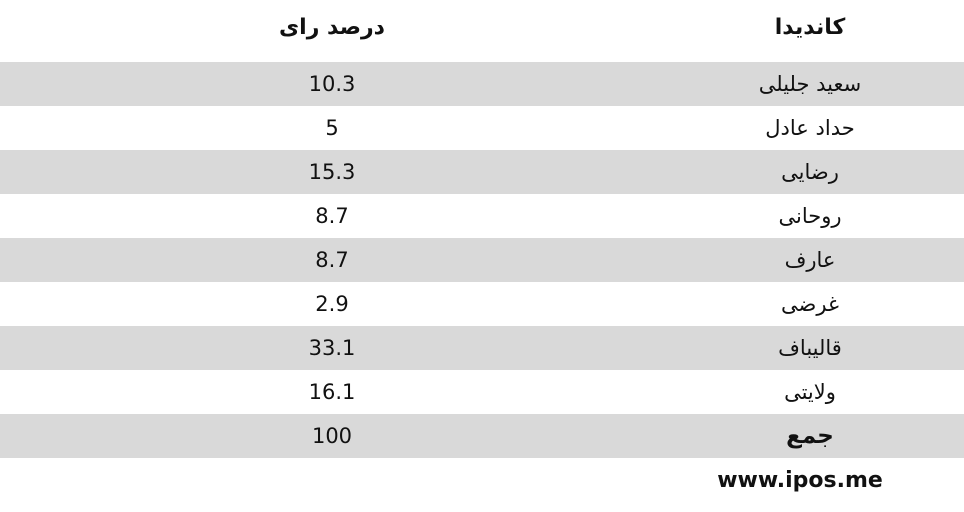 This screenshot has width=964, height=512. Describe the element at coordinates (332, 392) in the screenshot. I see `vote-percent-cell: 16.1` at that location.